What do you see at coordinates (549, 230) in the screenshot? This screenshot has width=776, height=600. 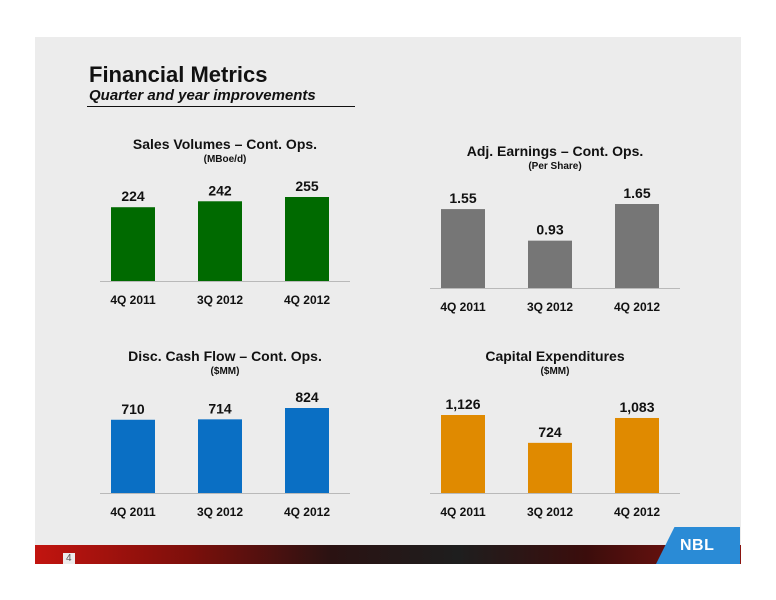 I see `data-label: 0.93` at bounding box center [549, 230].